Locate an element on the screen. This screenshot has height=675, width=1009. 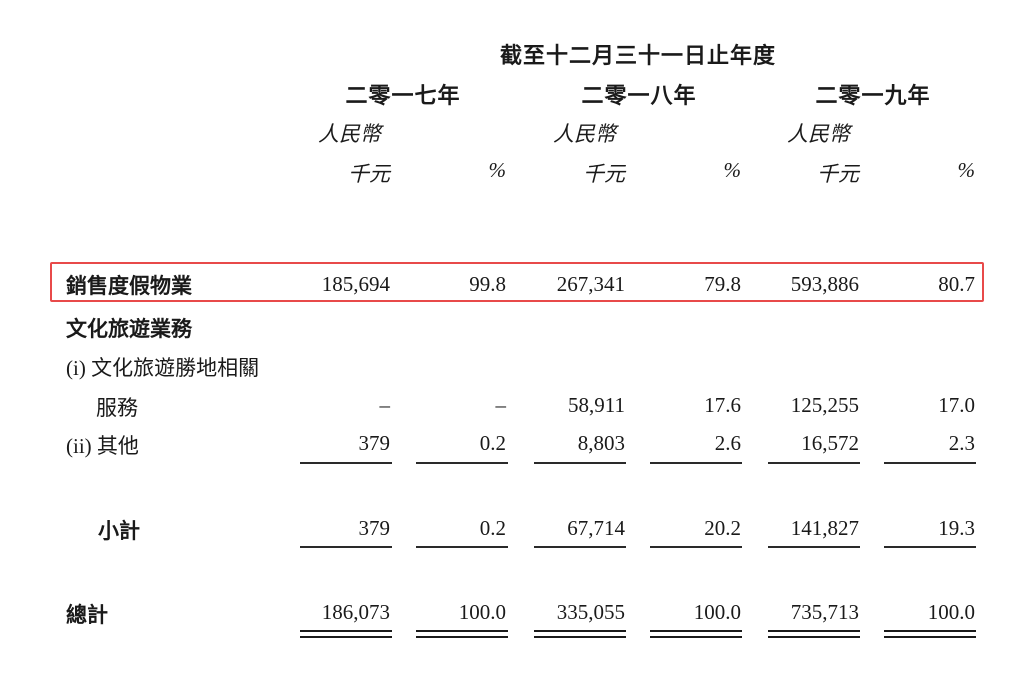
period-header: 截至十二月三十一日止年度 is located at coordinates (638, 55).